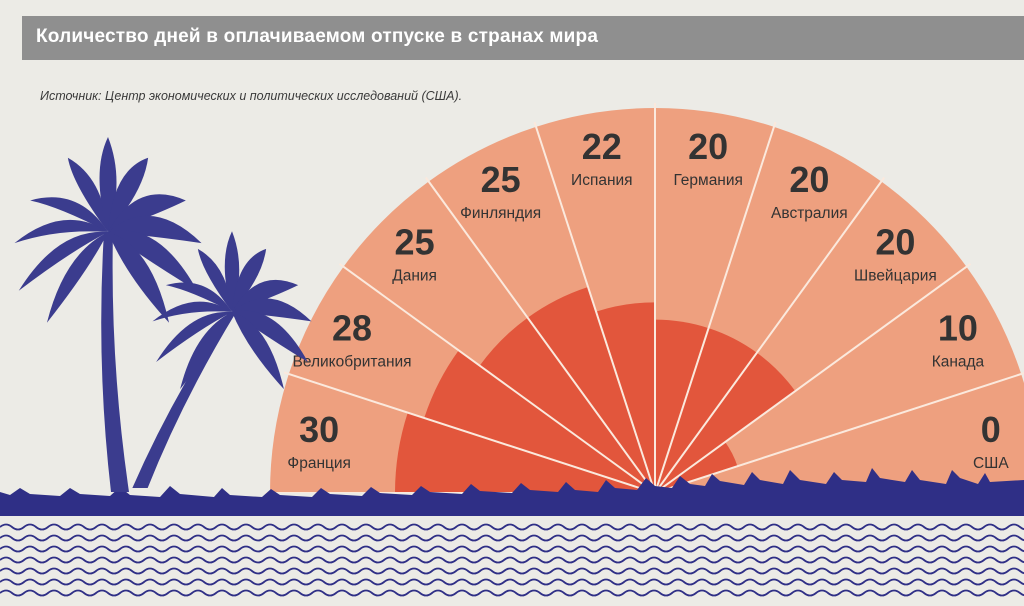 Image resolution: width=1024 pixels, height=606 pixels. What do you see at coordinates (991, 429) in the screenshot?
I see `value-label: 0` at bounding box center [991, 429].